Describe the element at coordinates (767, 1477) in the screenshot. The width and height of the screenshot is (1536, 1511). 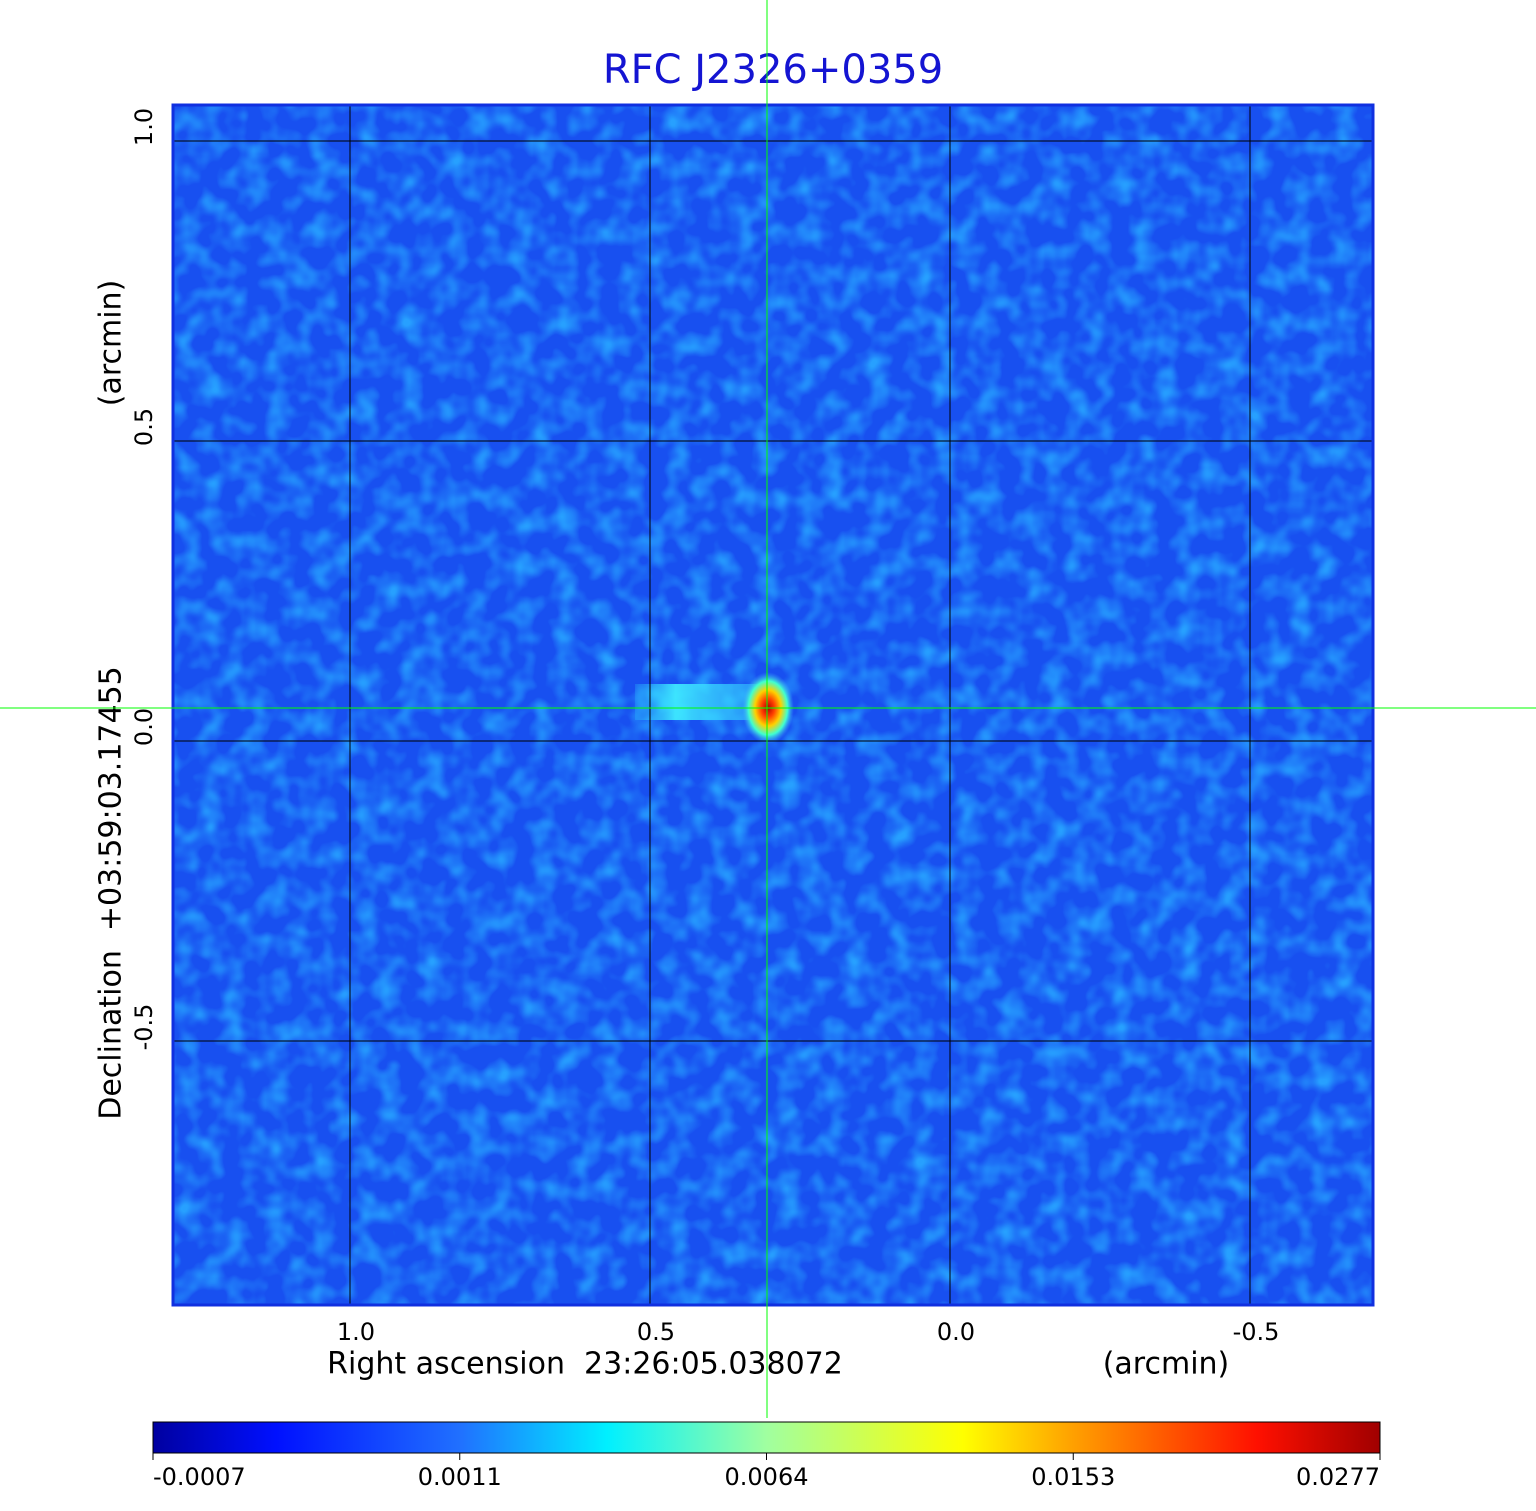
I see `colorbar-tick-label: 0.0064` at that location.